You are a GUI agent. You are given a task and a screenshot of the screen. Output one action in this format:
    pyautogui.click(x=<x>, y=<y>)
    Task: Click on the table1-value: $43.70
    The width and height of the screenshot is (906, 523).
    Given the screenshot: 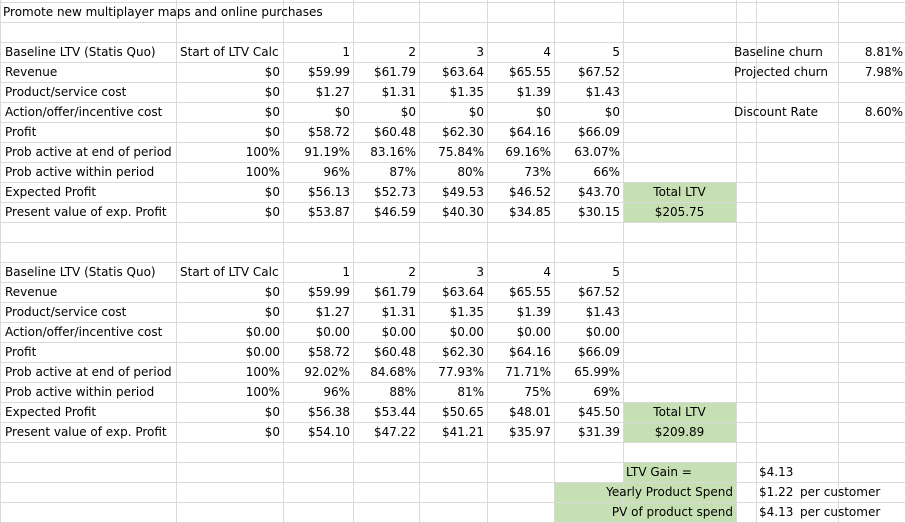 What is the action you would take?
    pyautogui.click(x=599, y=192)
    